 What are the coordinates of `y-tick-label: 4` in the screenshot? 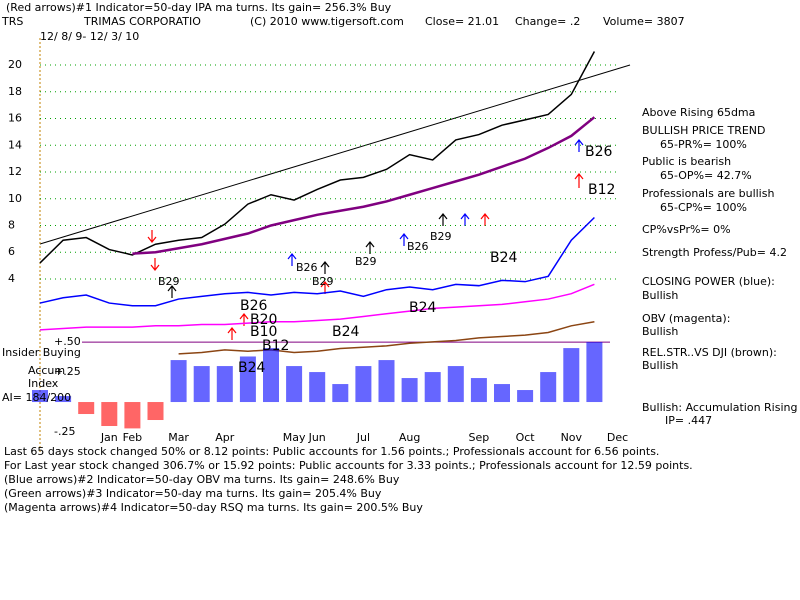 It's located at (11, 278).